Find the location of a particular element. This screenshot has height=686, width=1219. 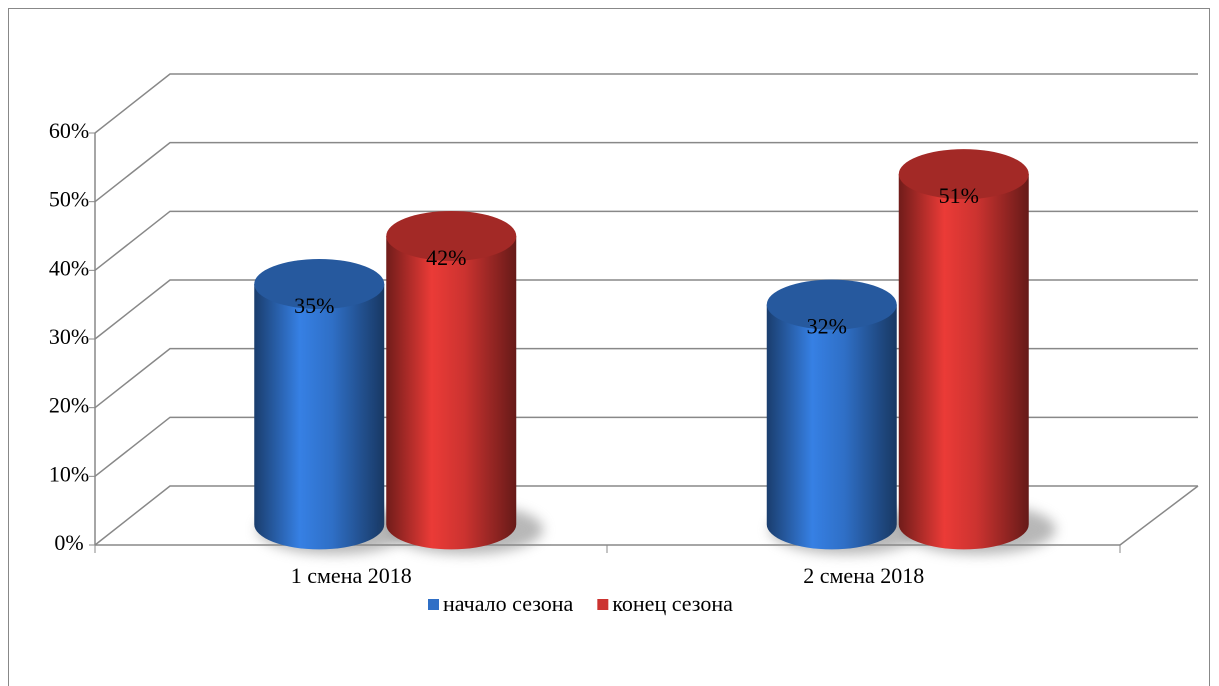

y-tick-label: 40% is located at coordinates (69, 267).